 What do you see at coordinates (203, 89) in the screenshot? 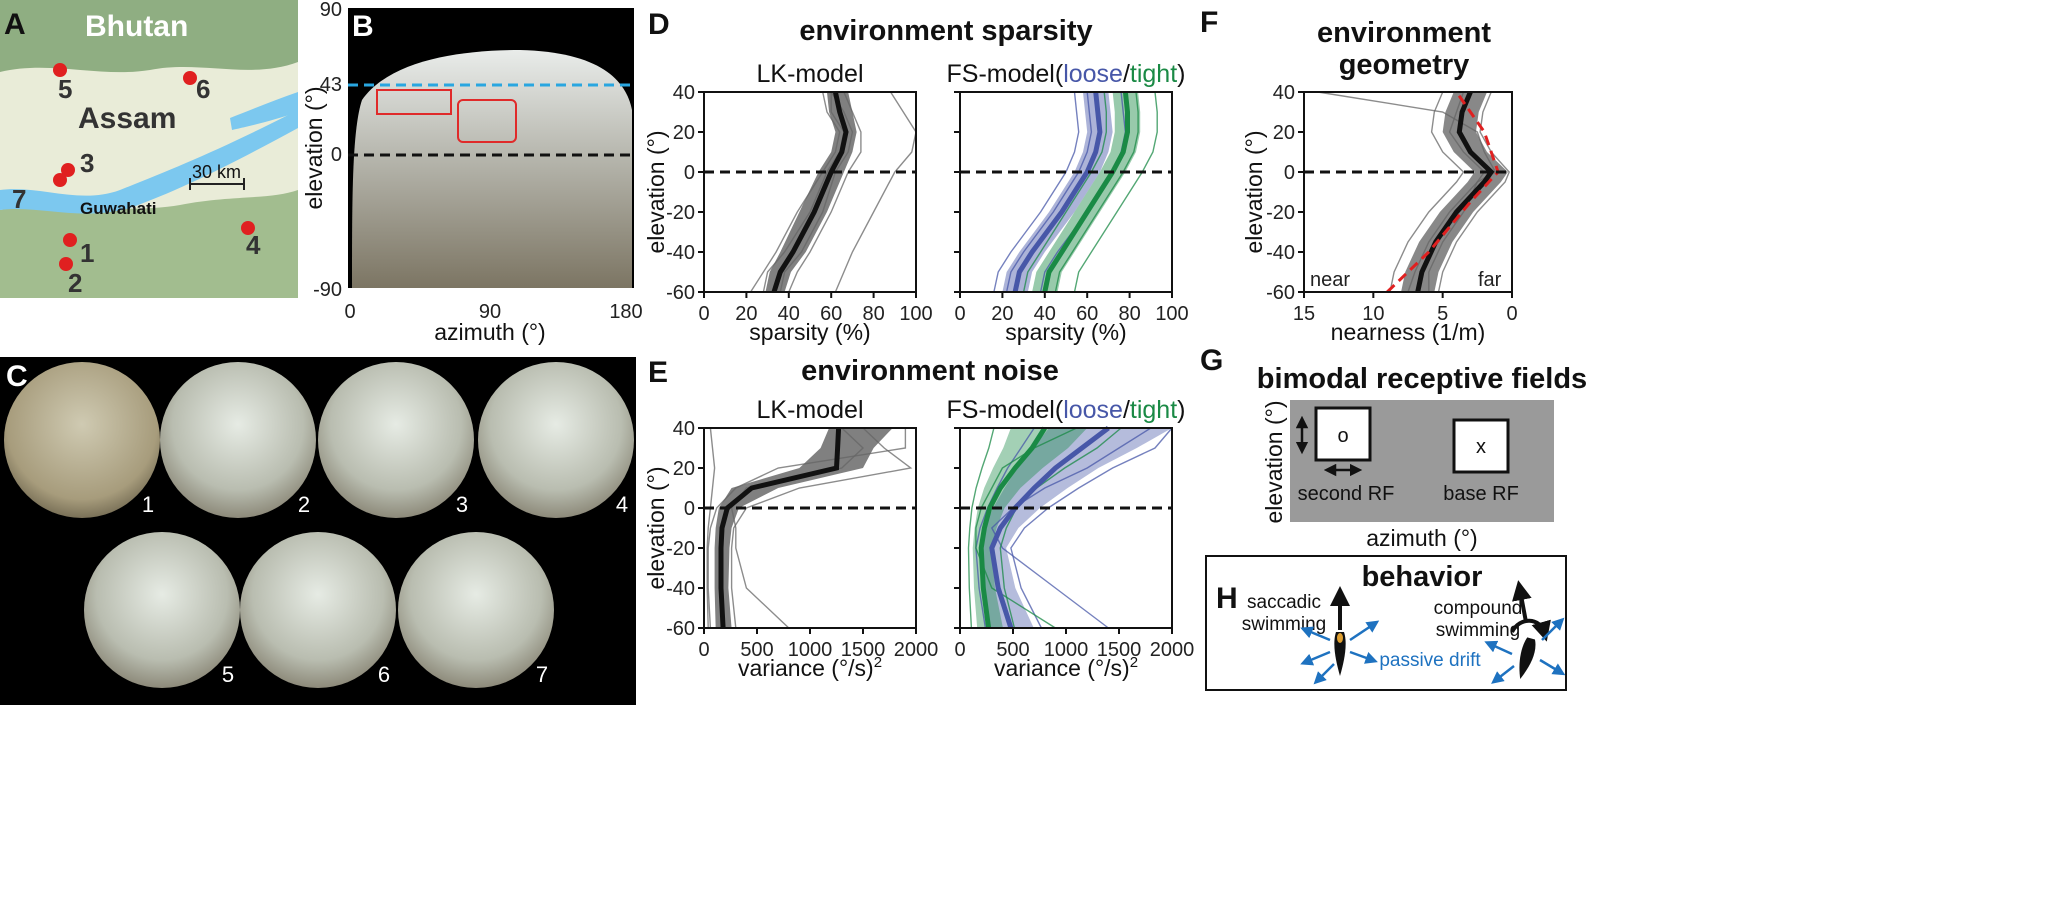
I see `site-label-6: 6` at bounding box center [203, 89].